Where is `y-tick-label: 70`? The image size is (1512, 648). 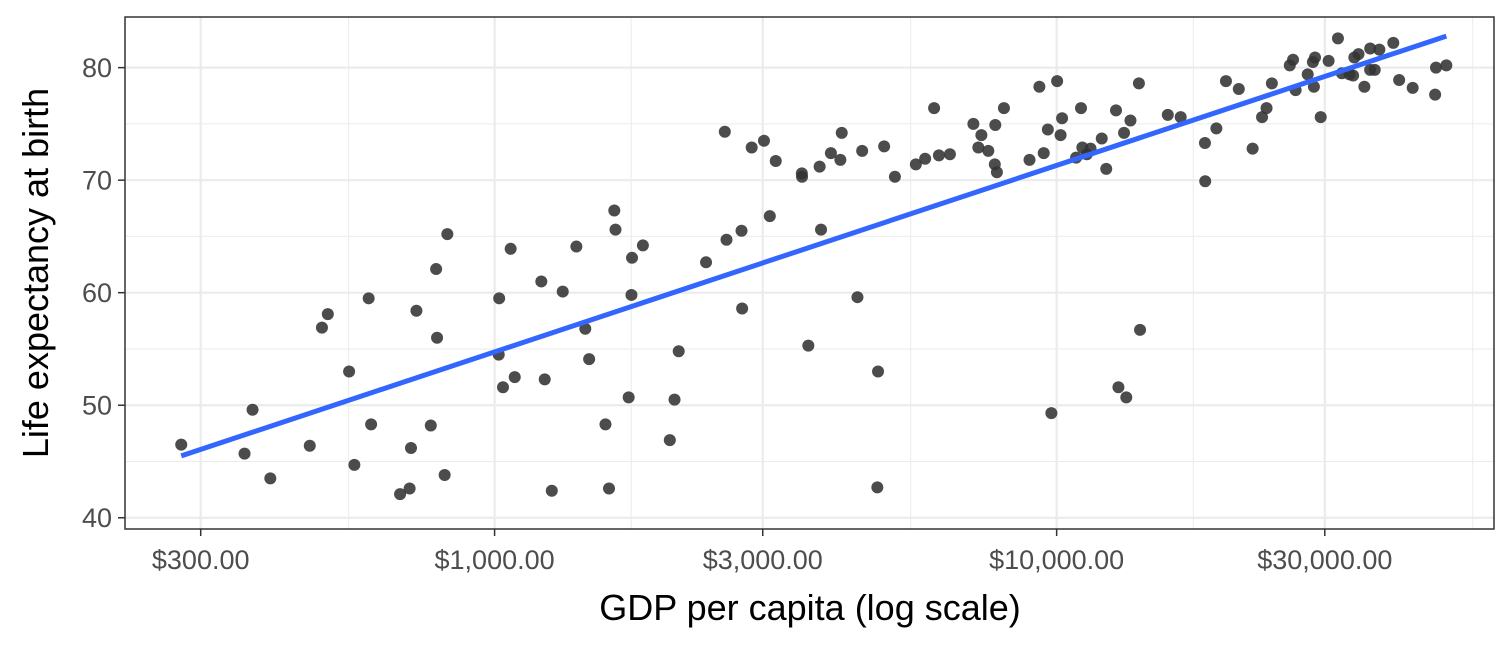
y-tick-label: 70 is located at coordinates (97, 181).